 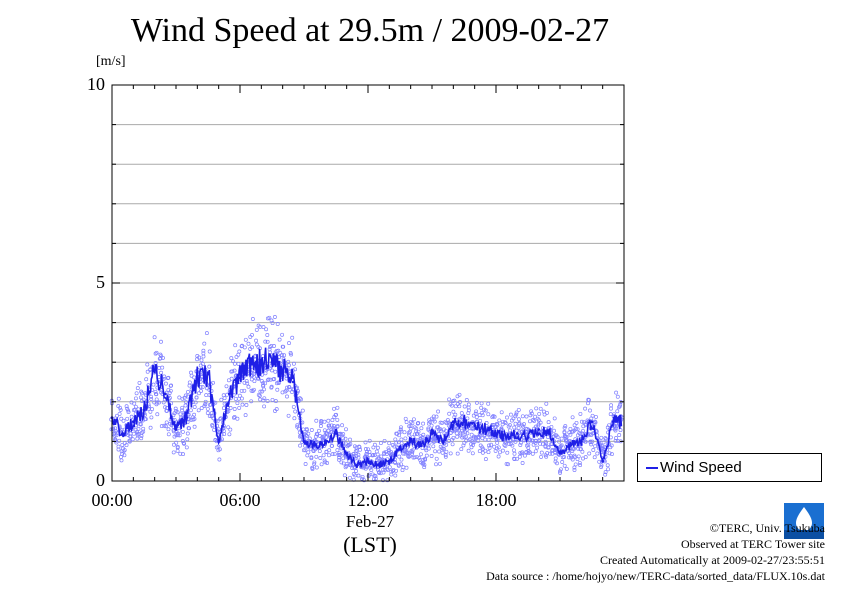 What do you see at coordinates (804, 521) in the screenshot?
I see `terc-logo-icon` at bounding box center [804, 521].